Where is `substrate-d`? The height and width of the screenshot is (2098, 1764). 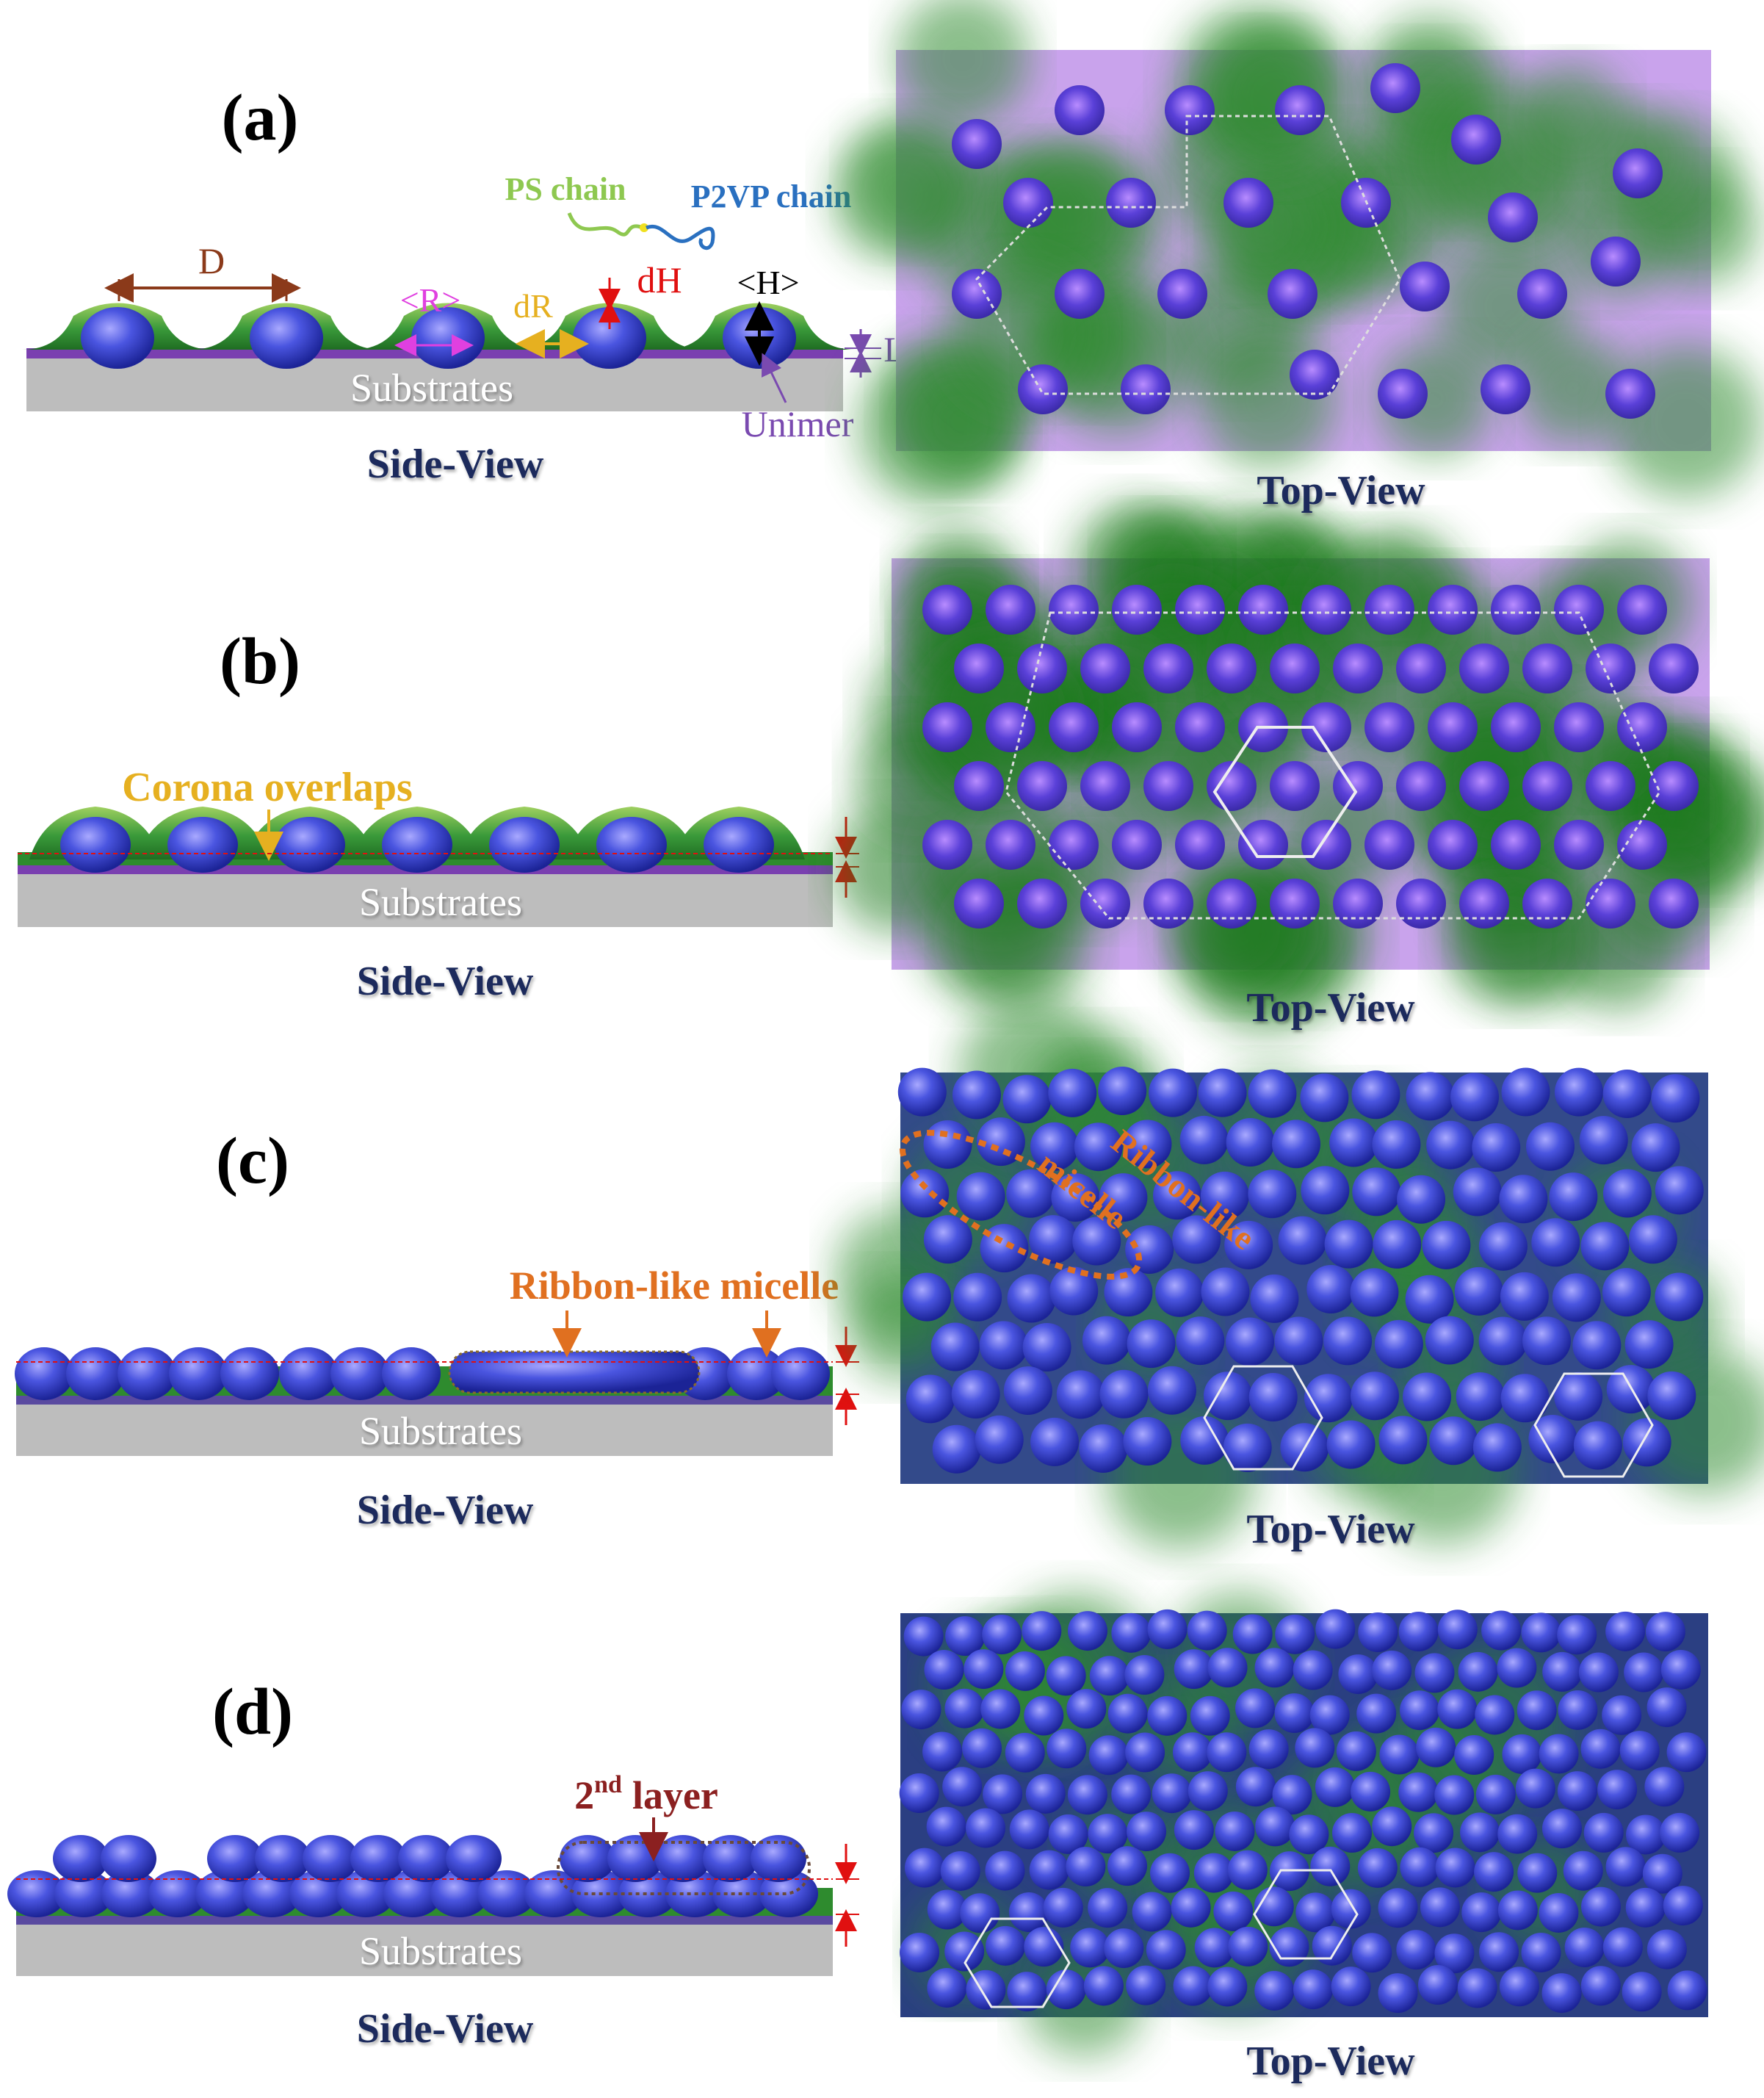
substrate-d is located at coordinates (424, 1950).